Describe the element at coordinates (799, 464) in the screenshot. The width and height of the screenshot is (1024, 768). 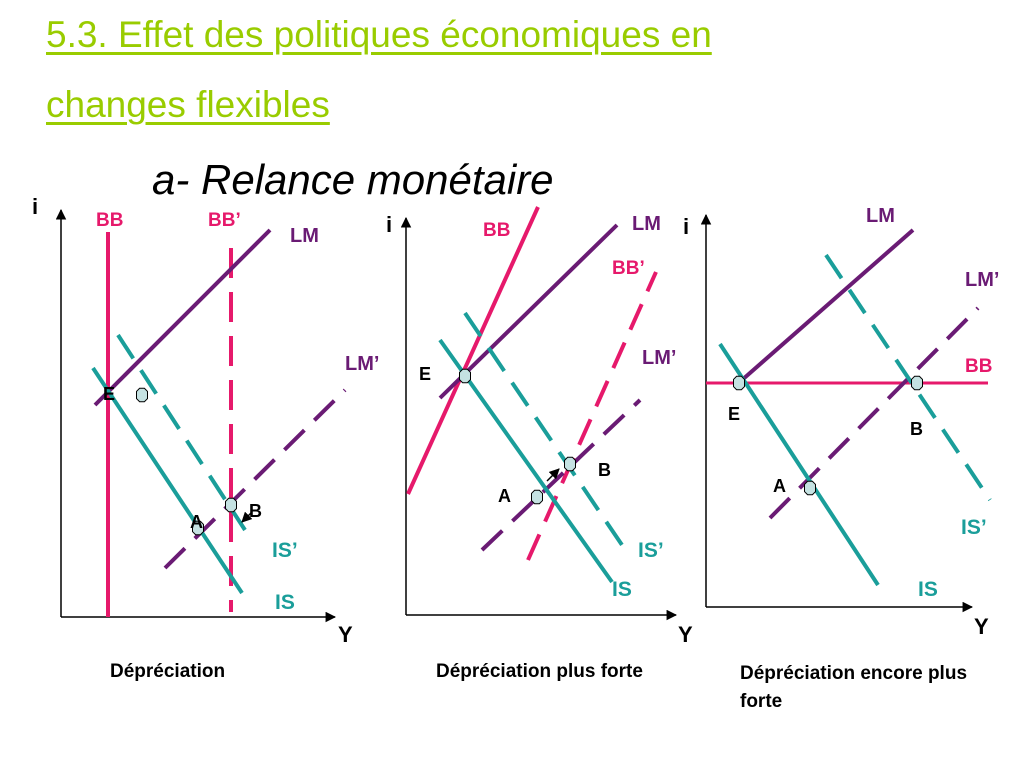
I see `panel-3-is-line` at that location.